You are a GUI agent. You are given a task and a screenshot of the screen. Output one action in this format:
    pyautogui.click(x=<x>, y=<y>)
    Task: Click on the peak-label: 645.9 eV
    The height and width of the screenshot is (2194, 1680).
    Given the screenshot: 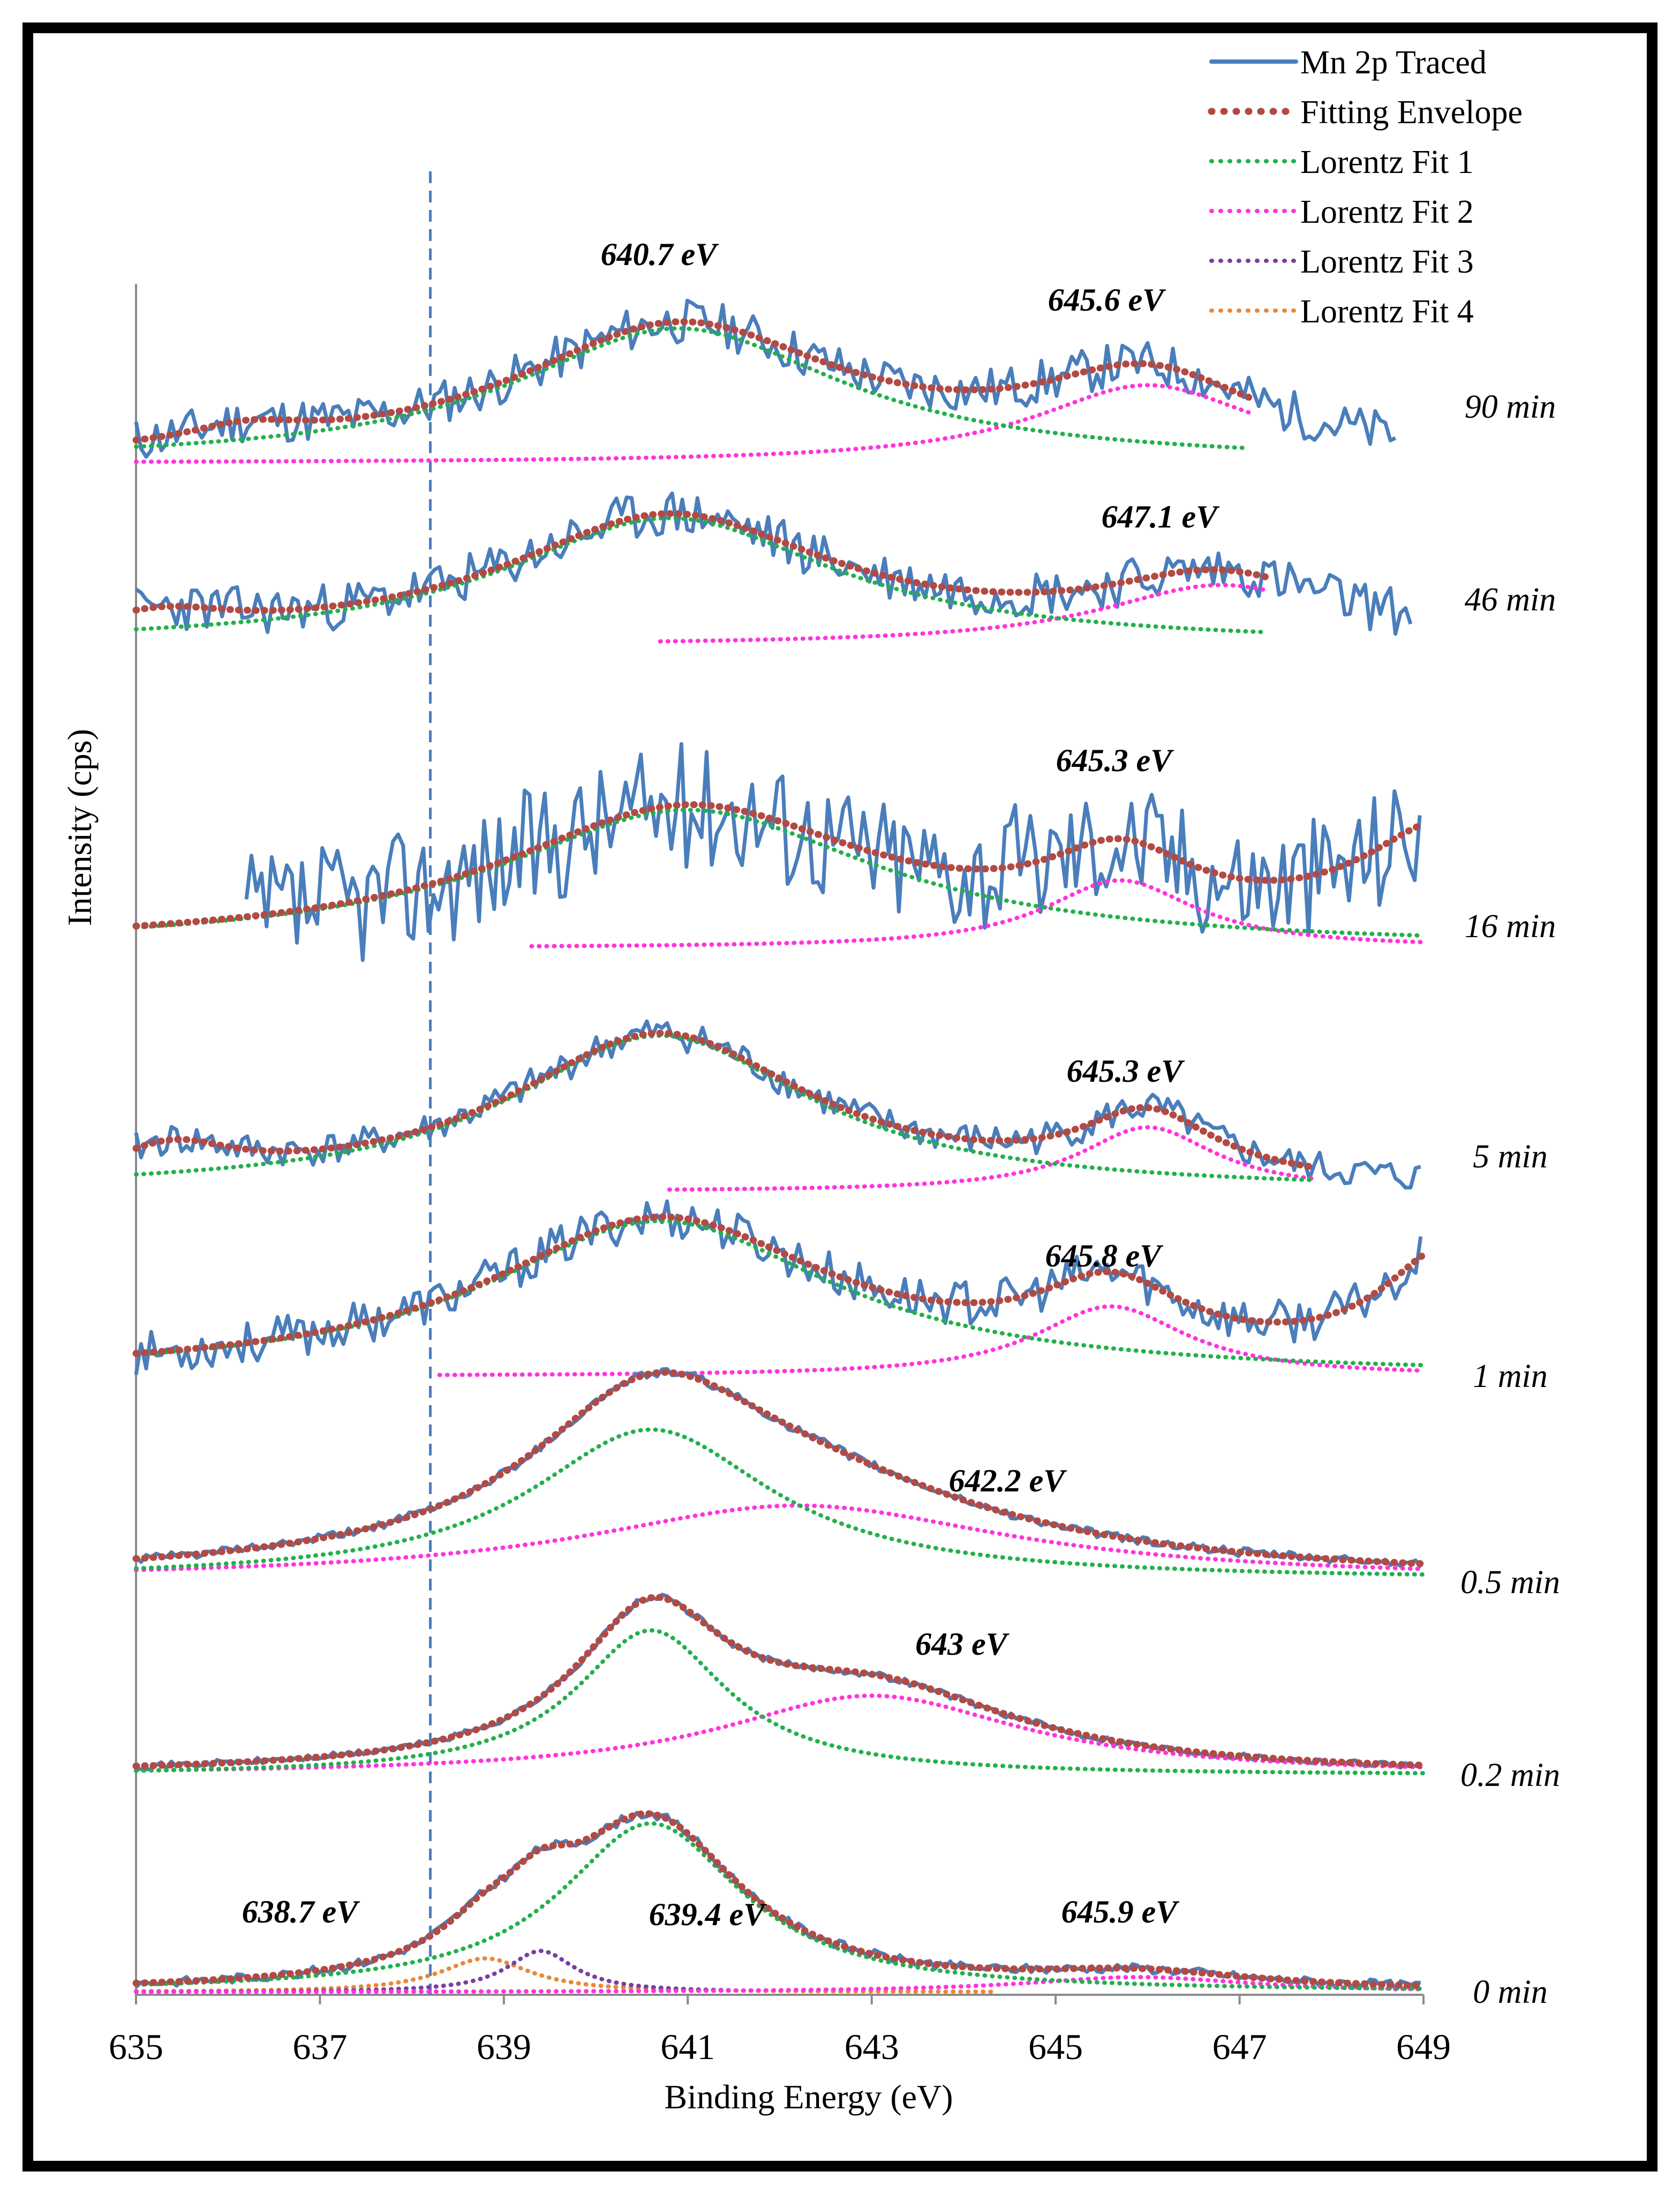 What is the action you would take?
    pyautogui.click(x=1121, y=1911)
    